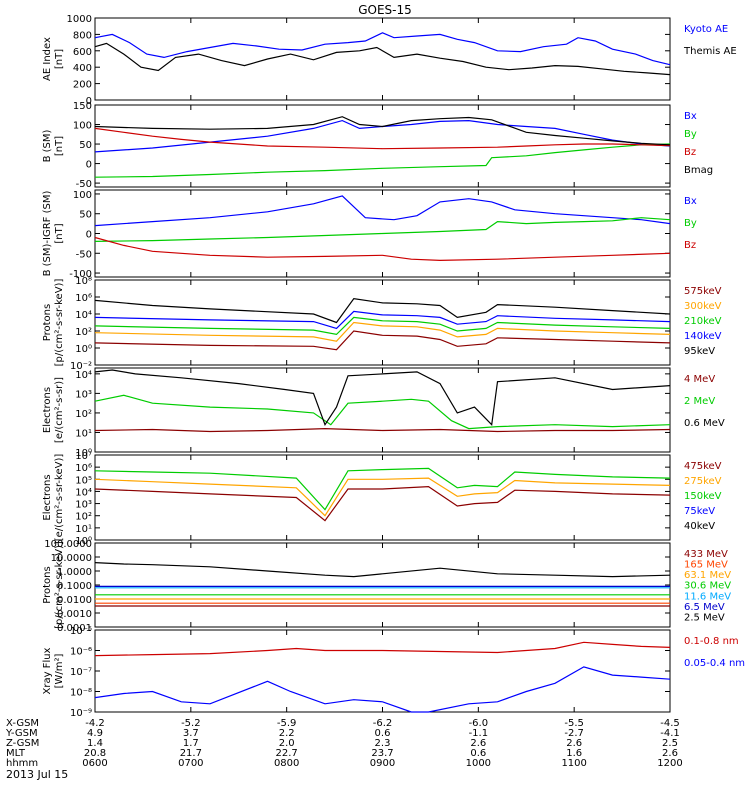 The height and width of the screenshot is (800, 750). What do you see at coordinates (706, 554) in the screenshot?
I see `legend-entry: 433 MeV` at bounding box center [706, 554].